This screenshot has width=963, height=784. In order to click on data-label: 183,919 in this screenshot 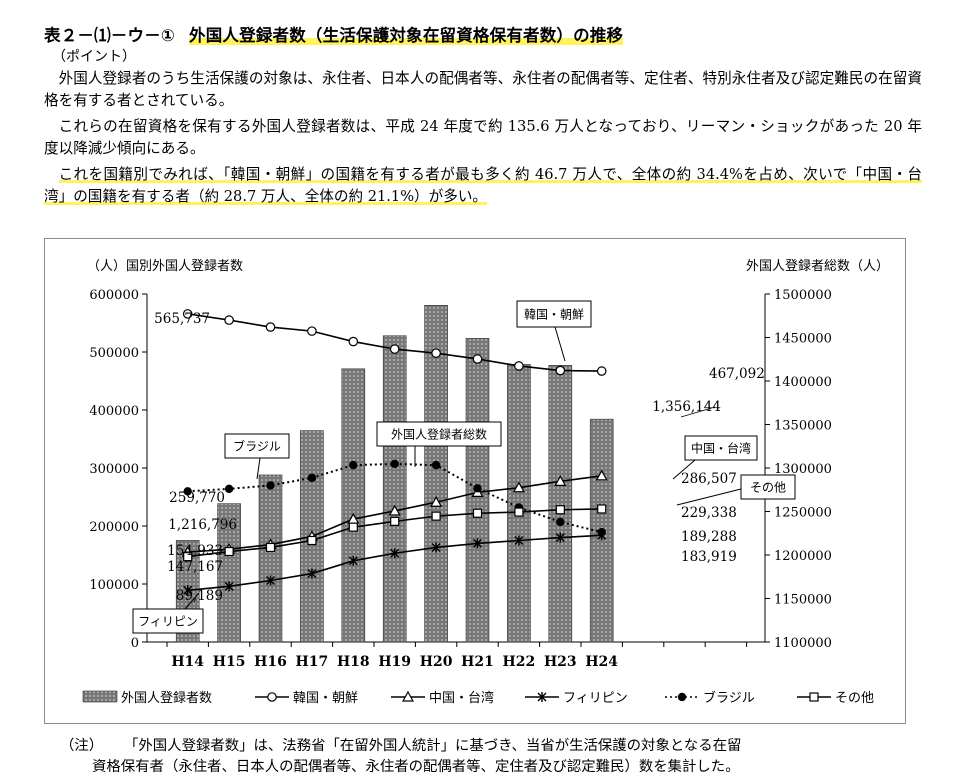, I will do `click(709, 557)`.